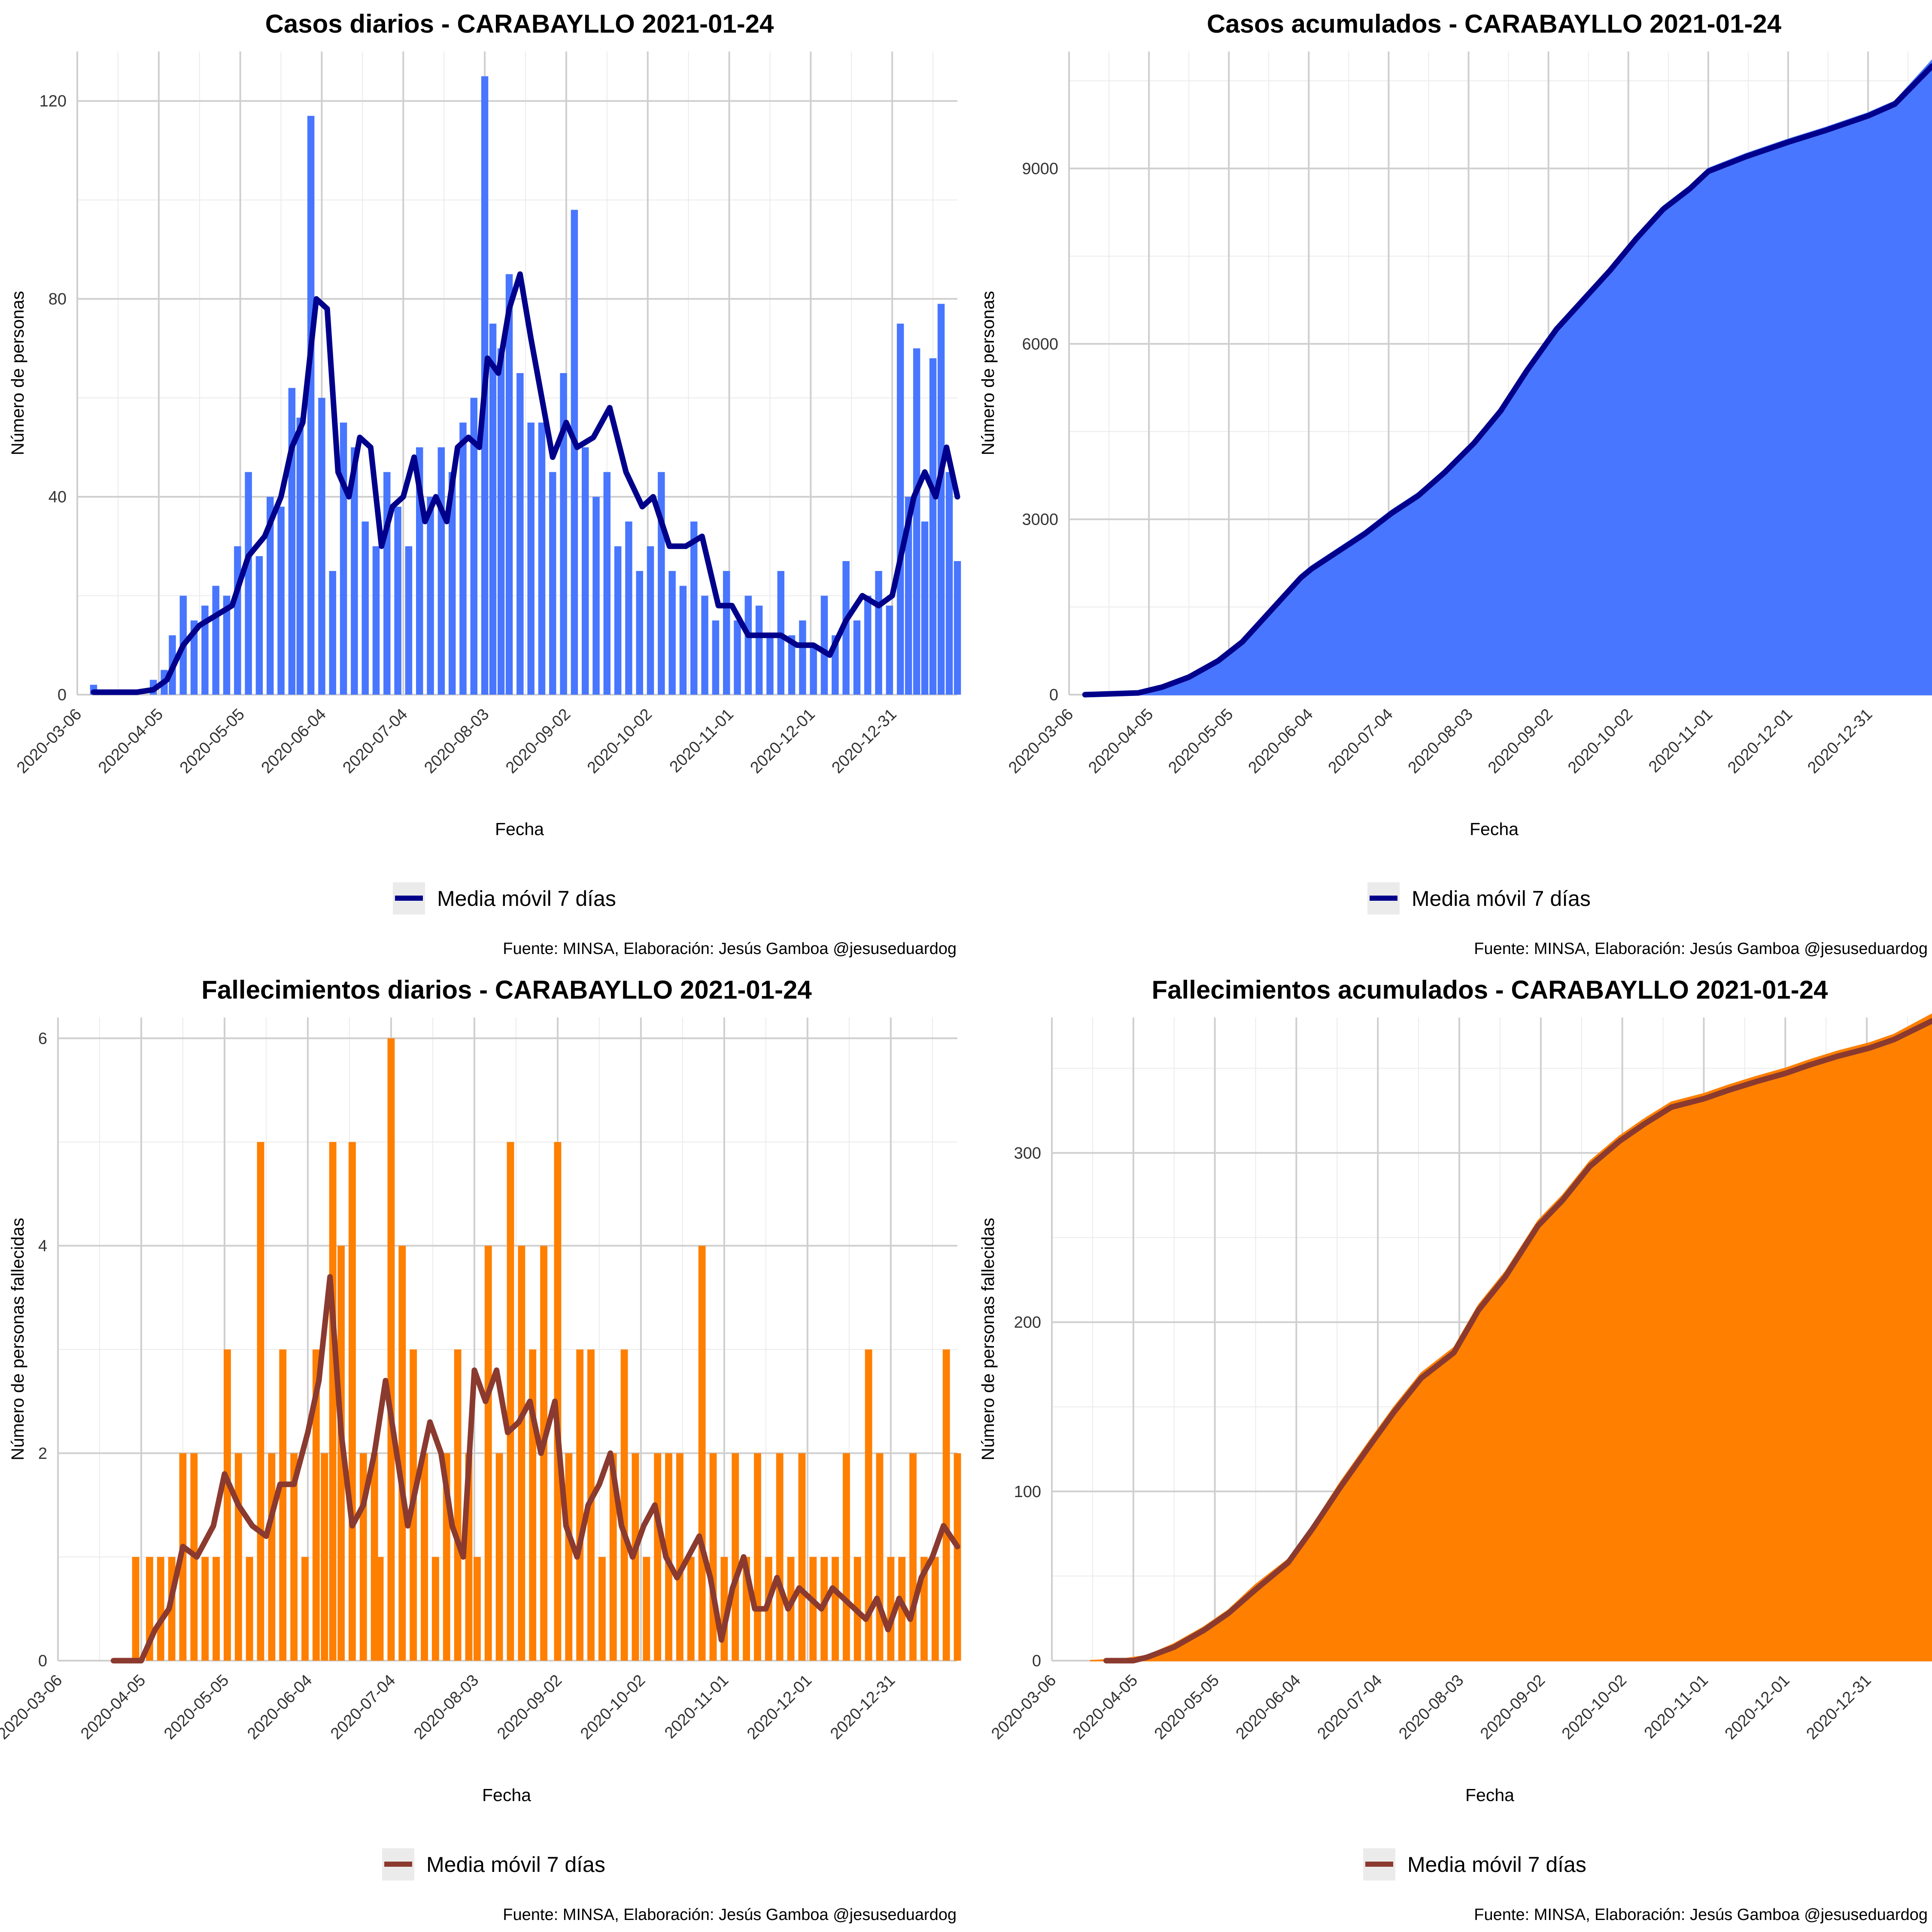 The height and width of the screenshot is (1932, 1932). What do you see at coordinates (519, 23) in the screenshot?
I see `chart-title: Casos diarios - CARABAYLLO 2021-01-24` at bounding box center [519, 23].